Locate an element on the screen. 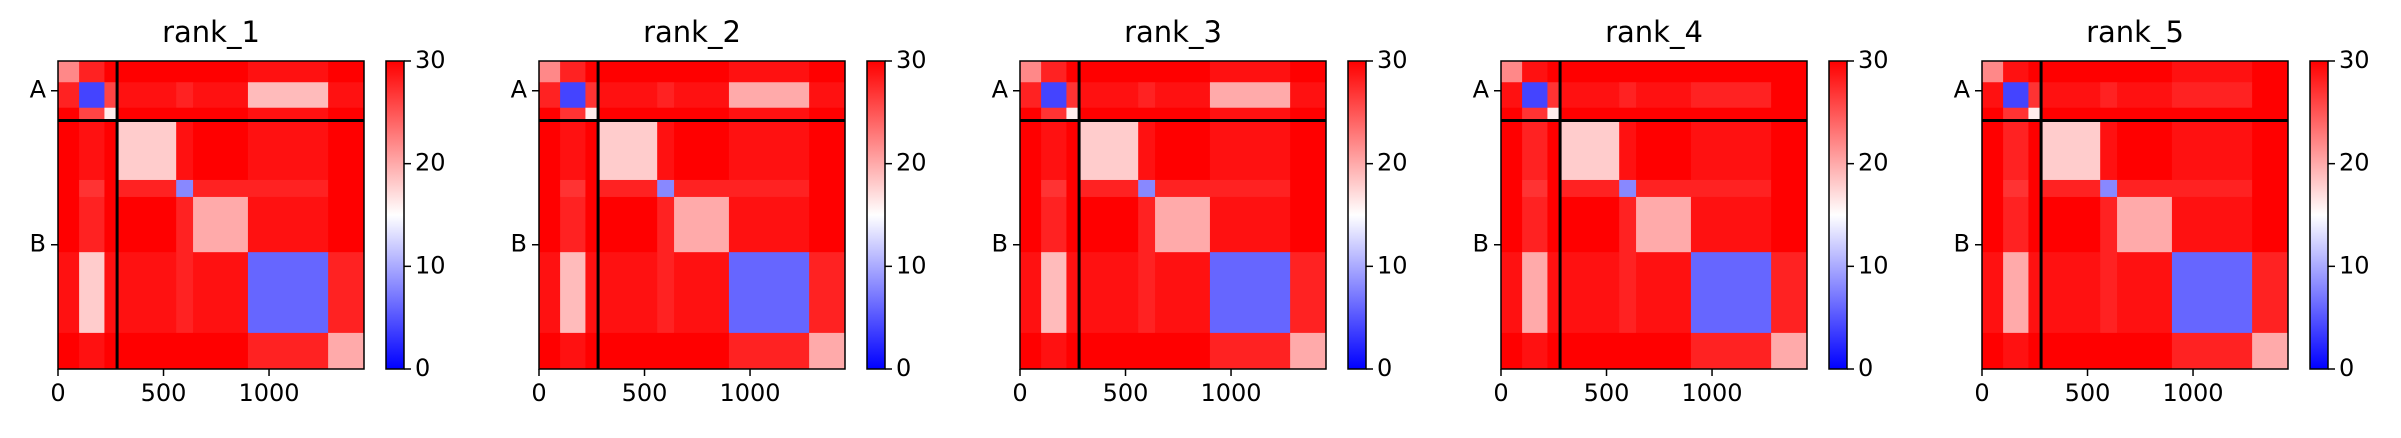 Image resolution: width=2401 pixels, height=438 pixels. plot-frame is located at coordinates (2135, 215).